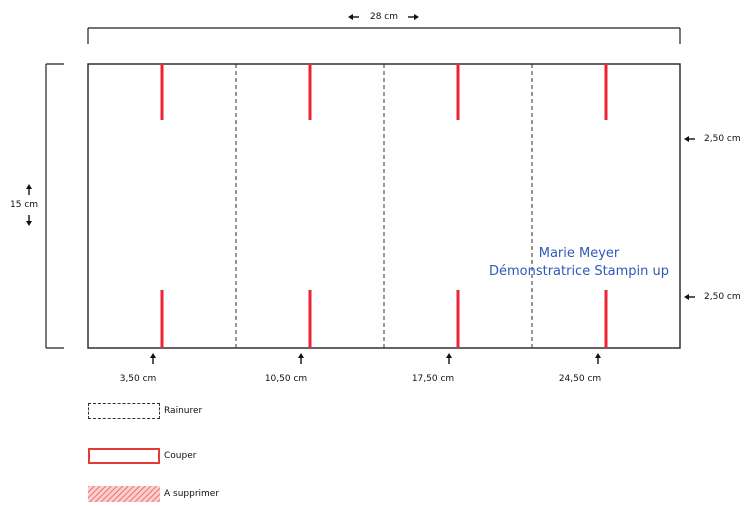  I want to click on position-label: 10,50 cm, so click(286, 379).